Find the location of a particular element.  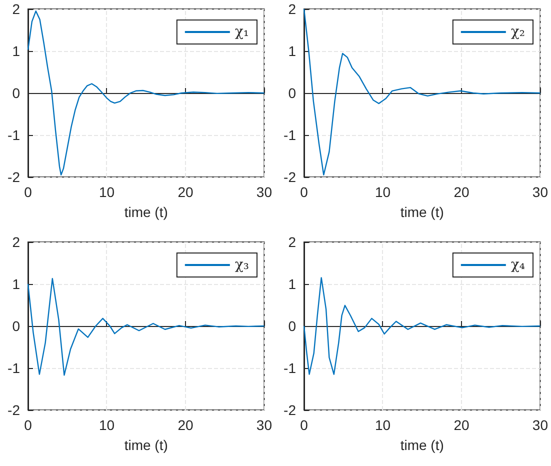

legend-label: χ₁ is located at coordinates (242, 32).